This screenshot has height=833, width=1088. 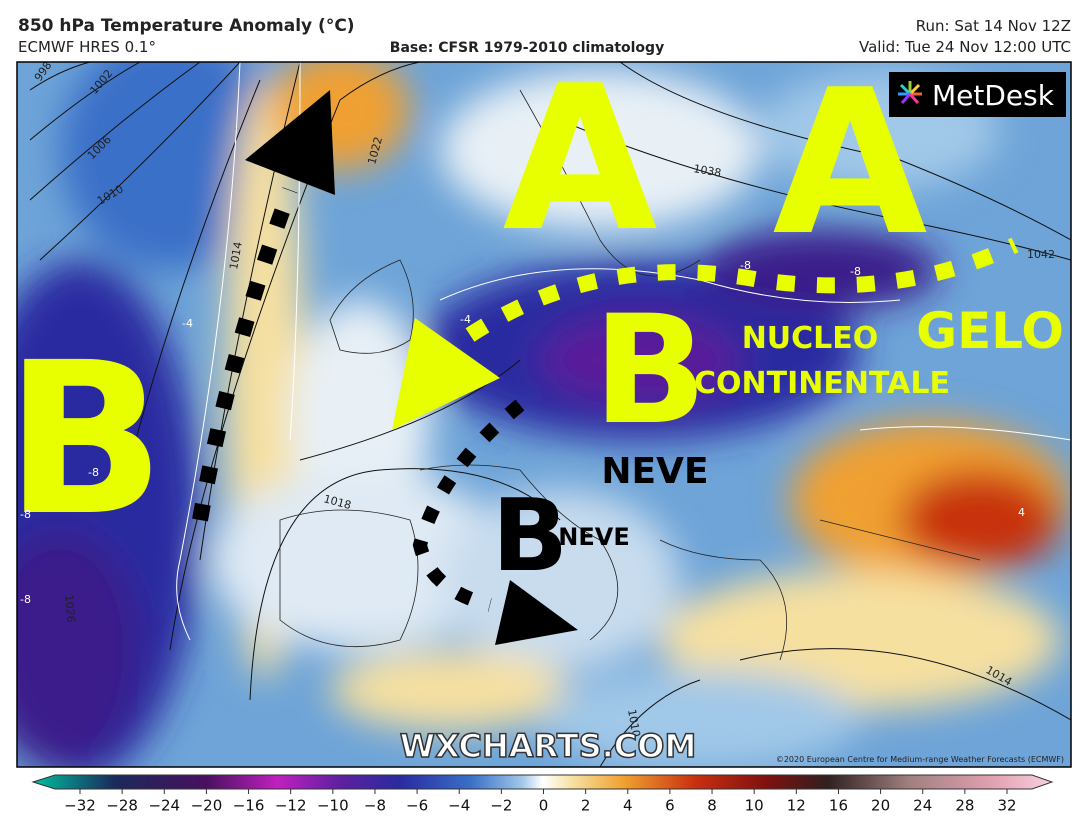 What do you see at coordinates (291, 806) in the screenshot?
I see `colorbar-tick-label: −12` at bounding box center [291, 806].